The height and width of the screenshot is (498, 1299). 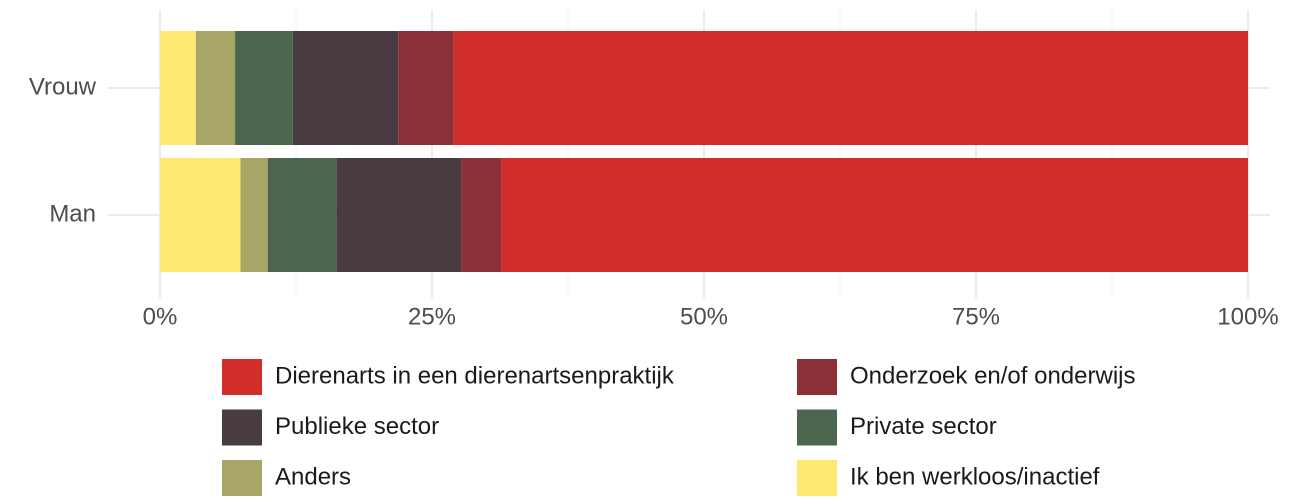 I want to click on legend-label: Anders, so click(x=313, y=476).